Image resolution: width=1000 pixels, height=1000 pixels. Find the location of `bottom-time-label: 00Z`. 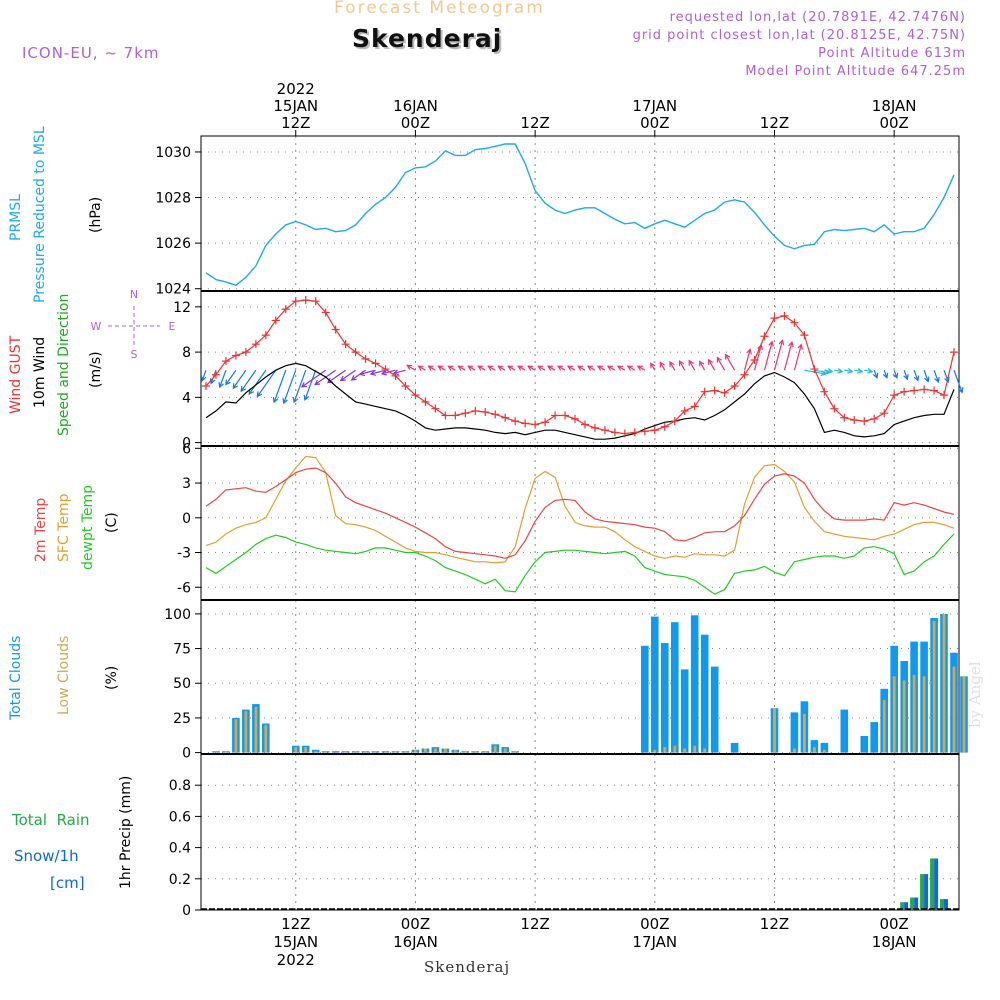

bottom-time-label: 00Z is located at coordinates (893, 924).